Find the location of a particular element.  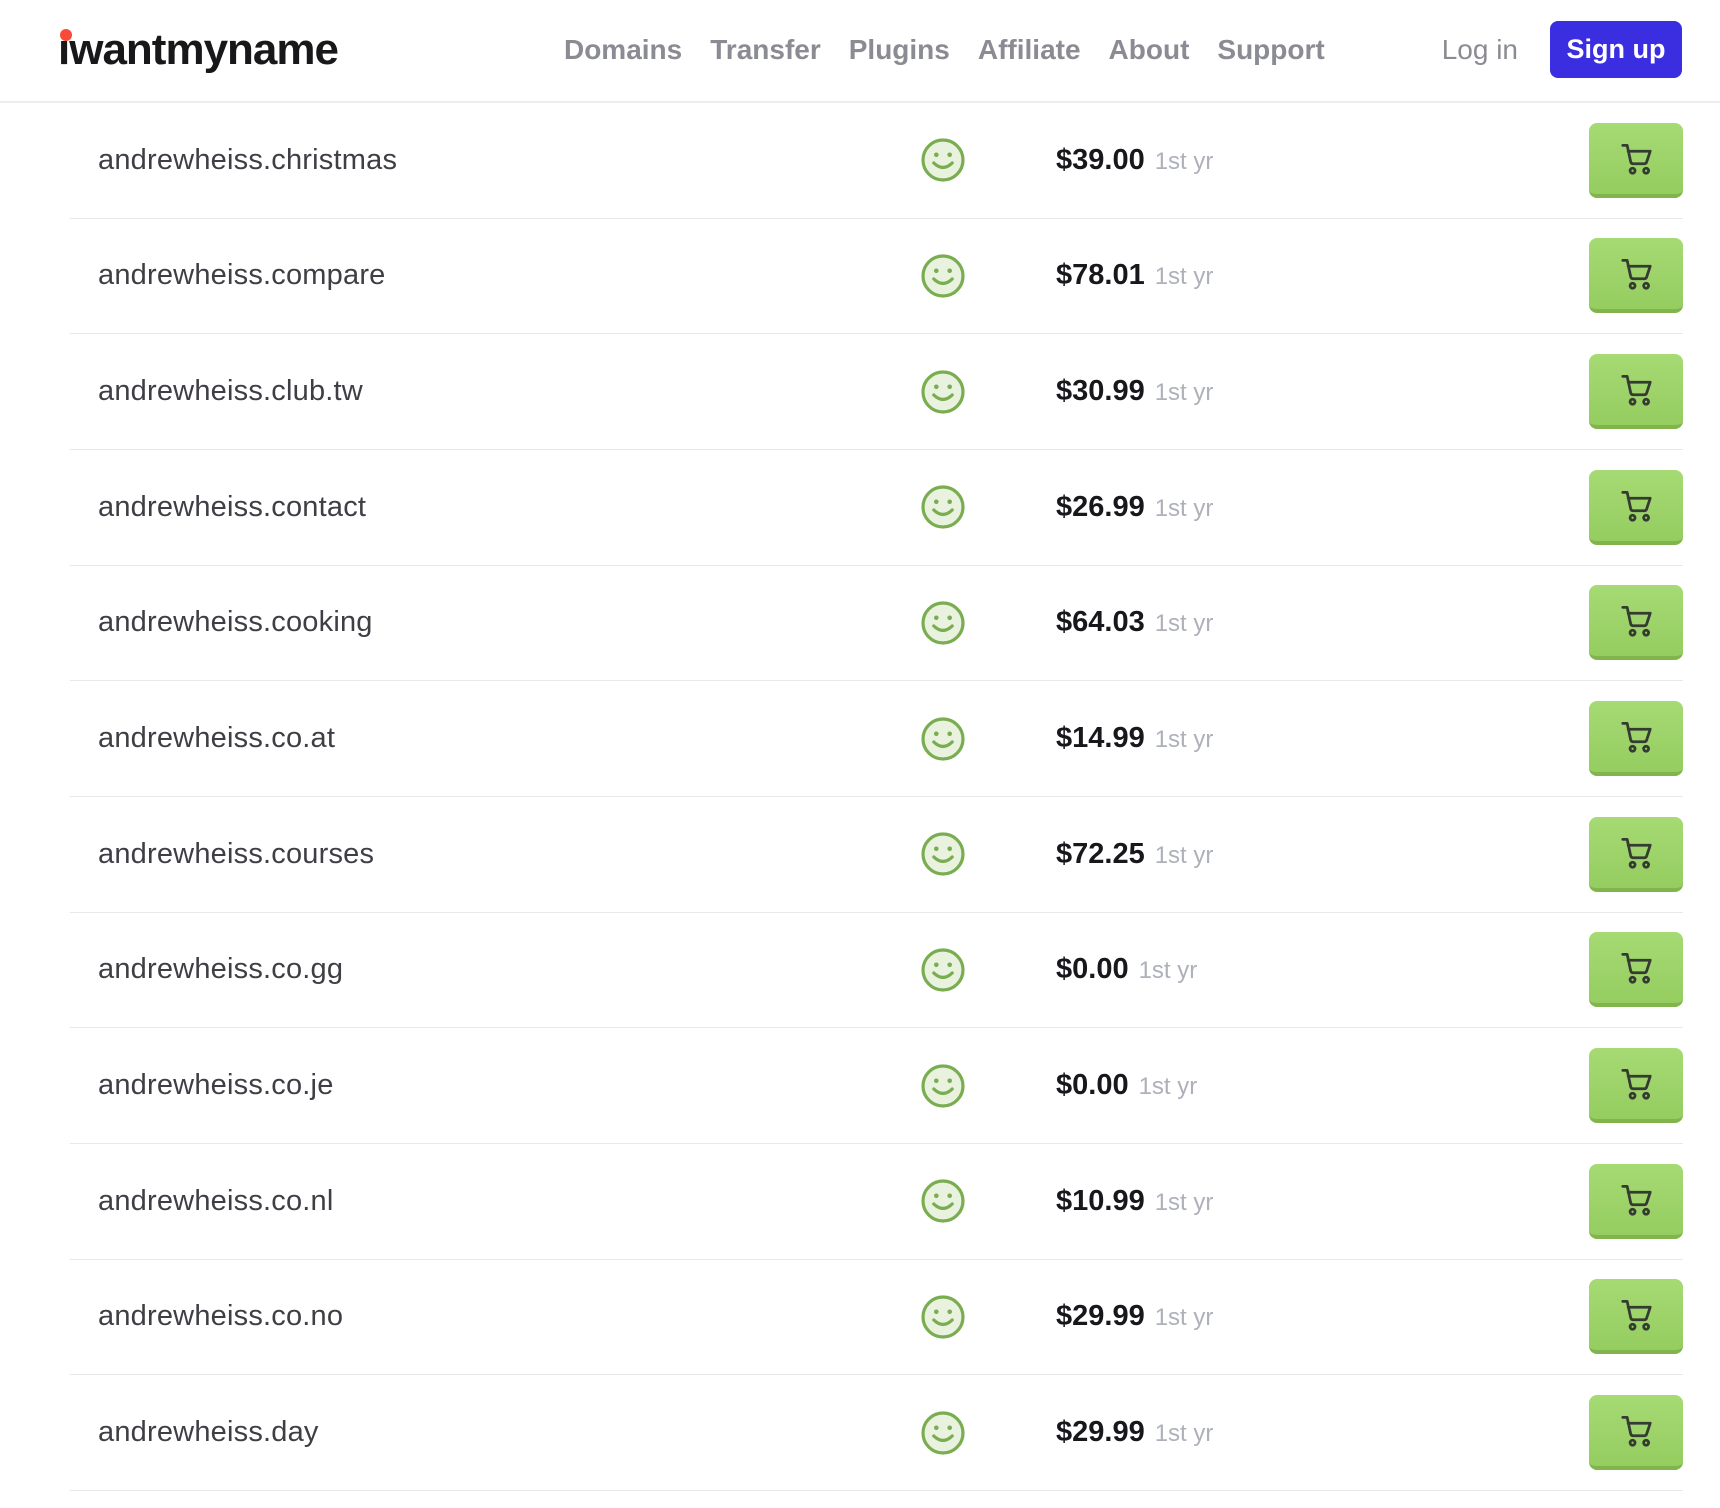

price: $10.99 is located at coordinates (1100, 1200).